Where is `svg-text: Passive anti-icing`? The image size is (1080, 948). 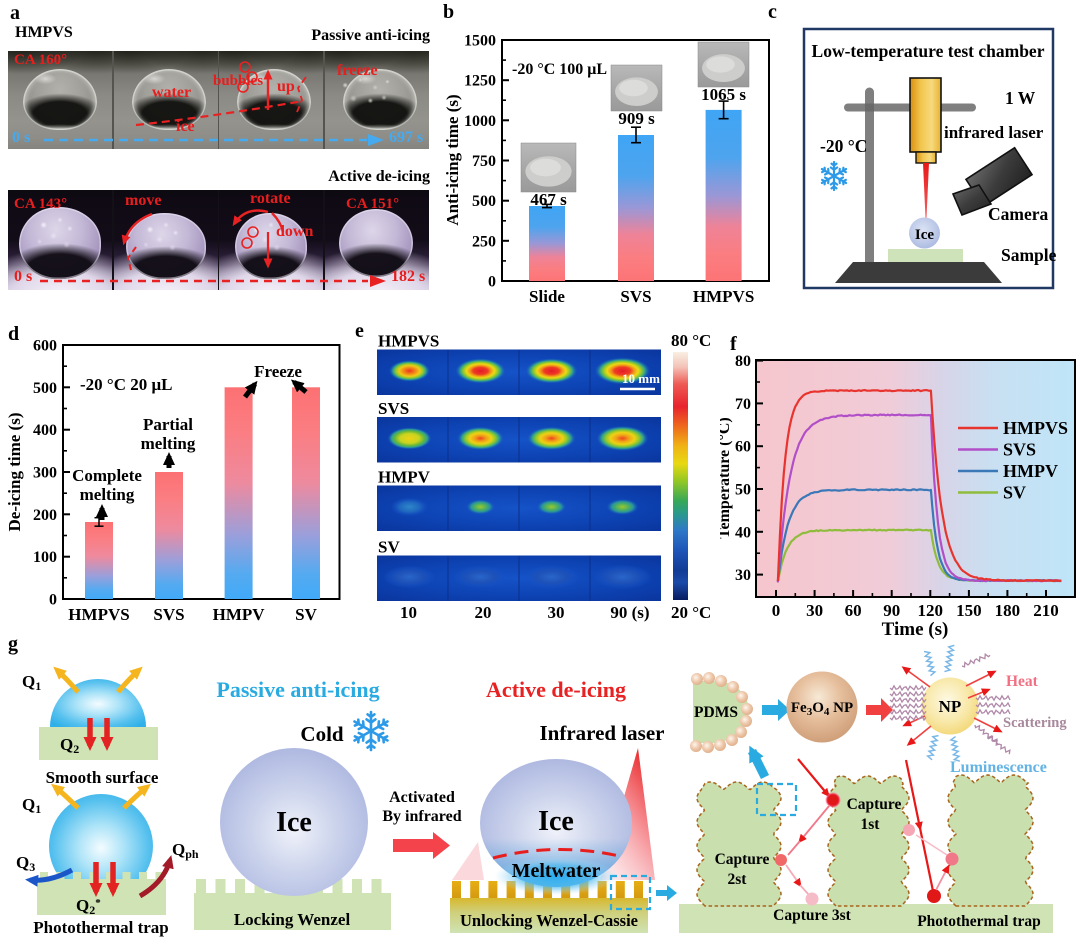 svg-text: Passive anti-icing is located at coordinates (297, 689).